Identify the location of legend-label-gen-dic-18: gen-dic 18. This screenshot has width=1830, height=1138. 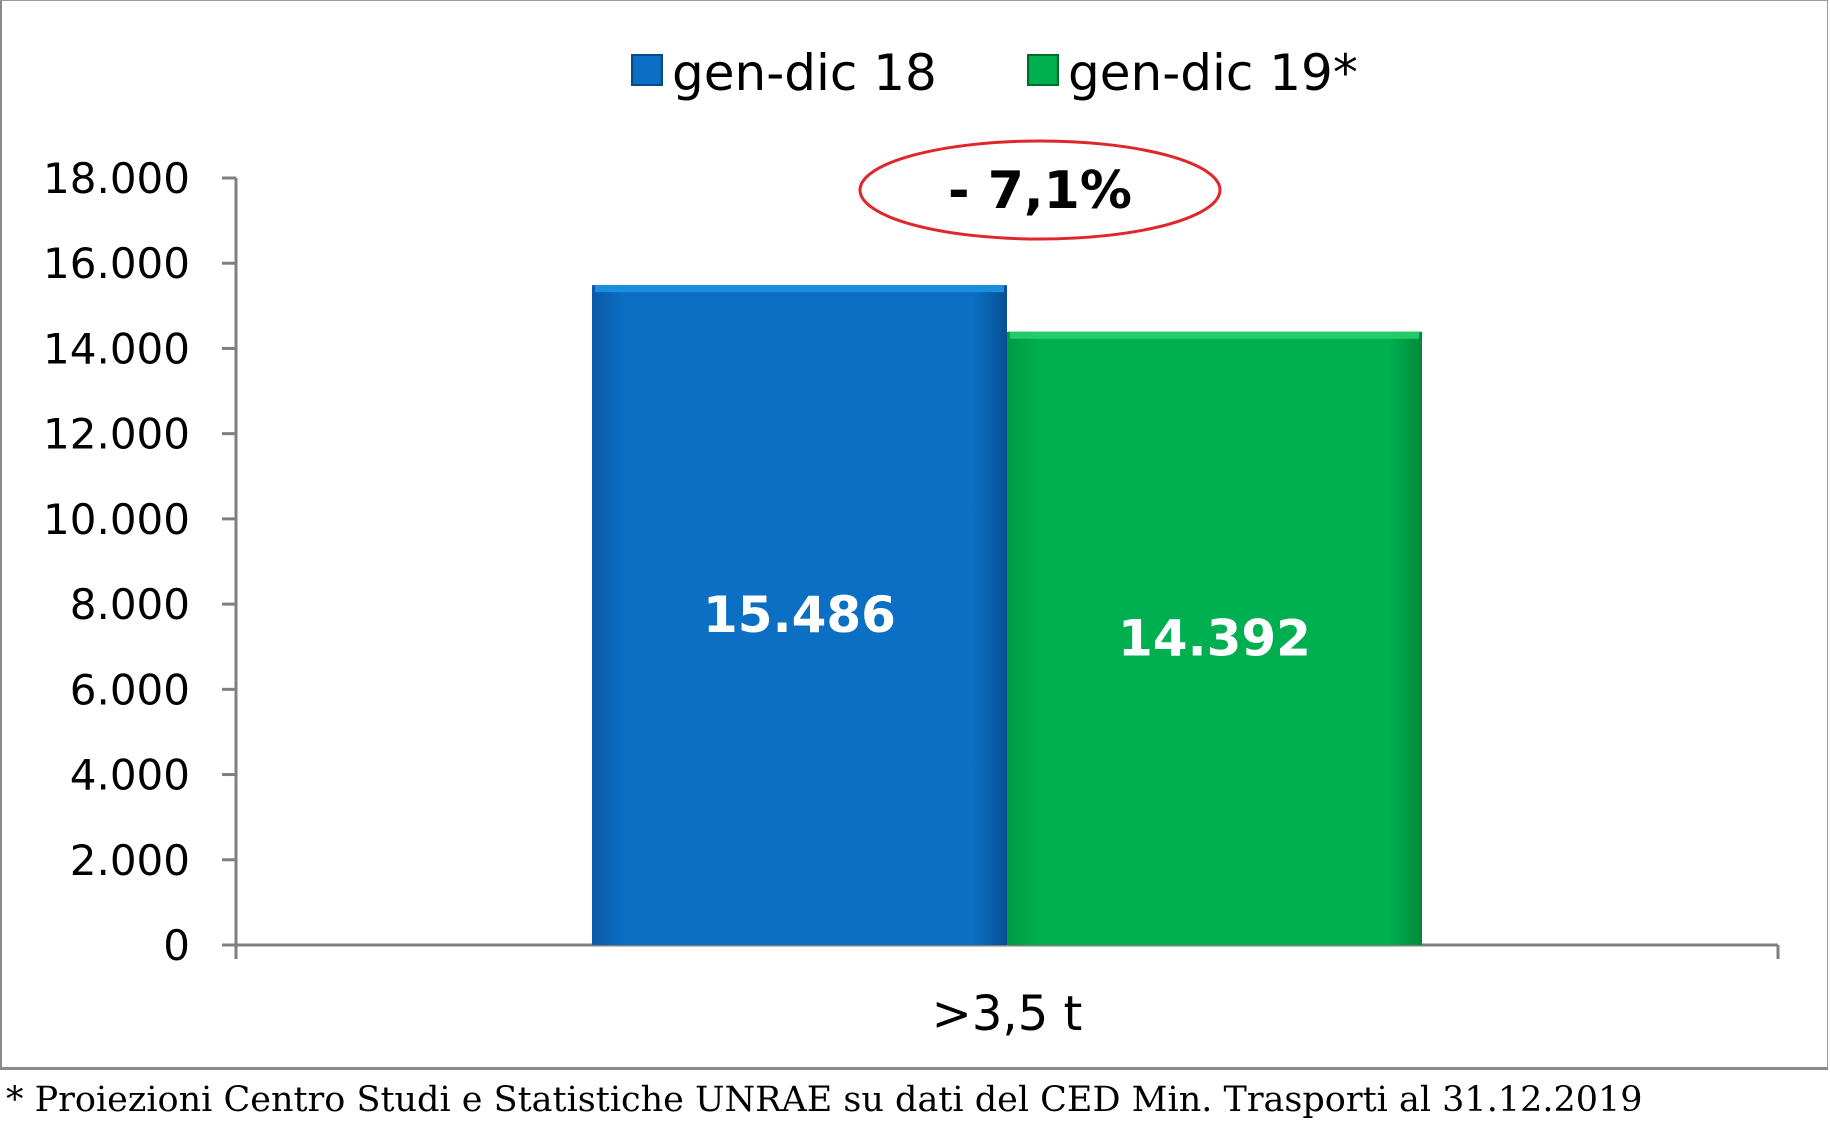
(804, 73).